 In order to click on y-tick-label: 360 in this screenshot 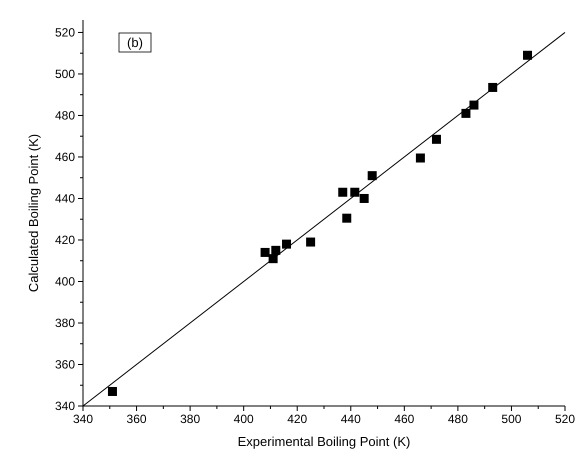, I will do `click(65, 364)`.